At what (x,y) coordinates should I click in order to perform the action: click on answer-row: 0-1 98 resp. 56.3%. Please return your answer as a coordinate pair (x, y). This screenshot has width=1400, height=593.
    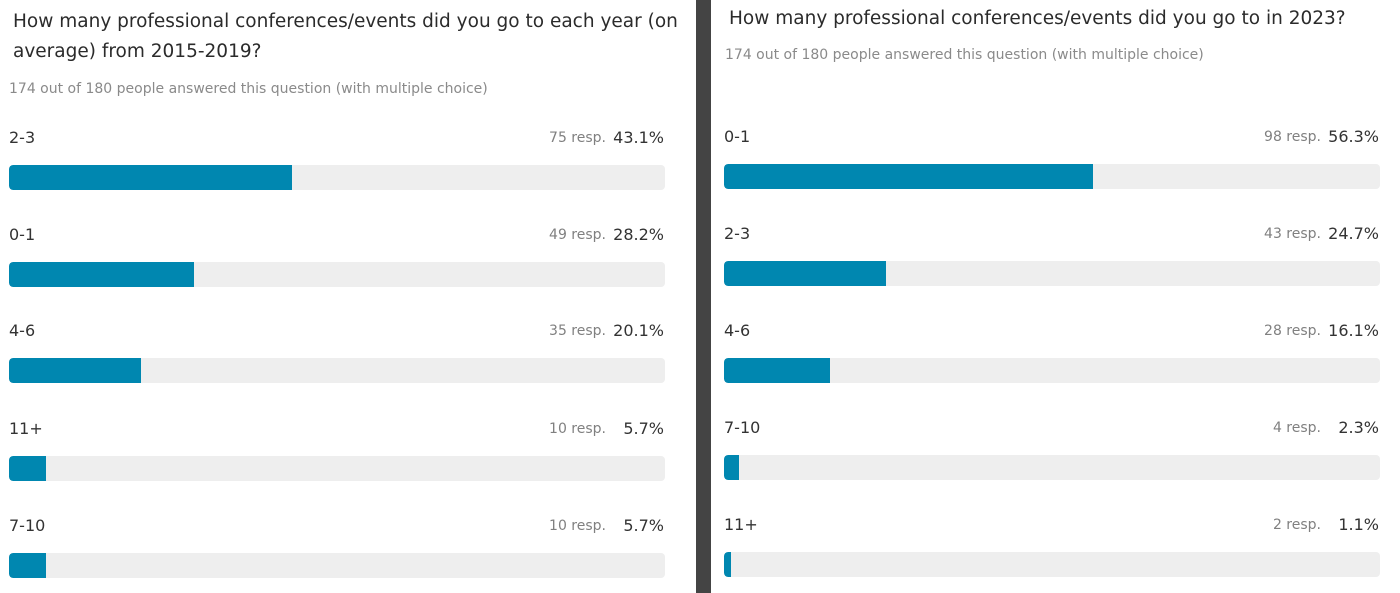
    Looking at the image, I should click on (1052, 158).